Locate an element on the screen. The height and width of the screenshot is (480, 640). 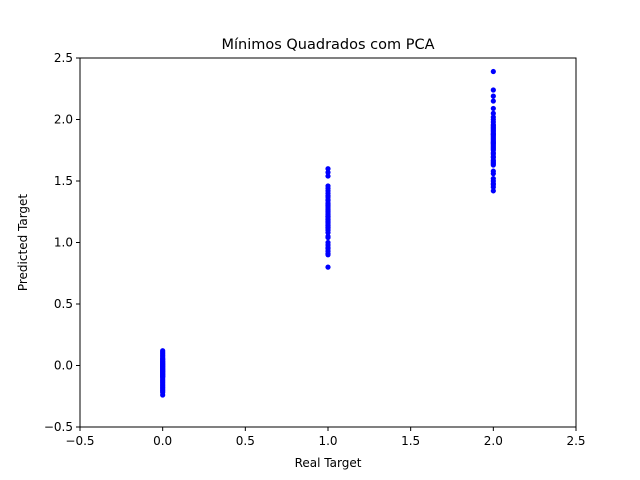
y-axis-label: Predicted Target is located at coordinates (23, 243).